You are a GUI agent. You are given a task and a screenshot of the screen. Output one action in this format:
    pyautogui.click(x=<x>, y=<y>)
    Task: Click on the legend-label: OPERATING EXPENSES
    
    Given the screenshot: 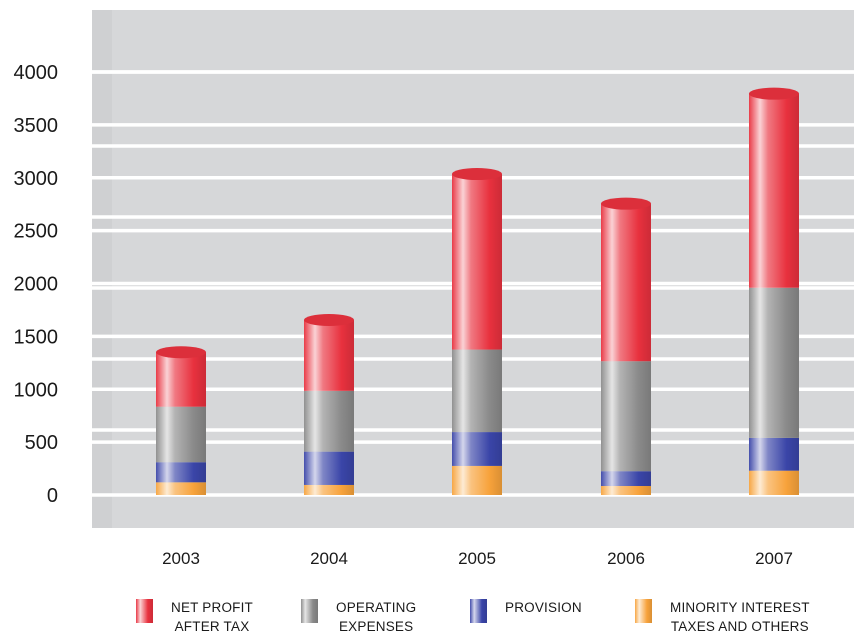 What is the action you would take?
    pyautogui.click(x=376, y=617)
    